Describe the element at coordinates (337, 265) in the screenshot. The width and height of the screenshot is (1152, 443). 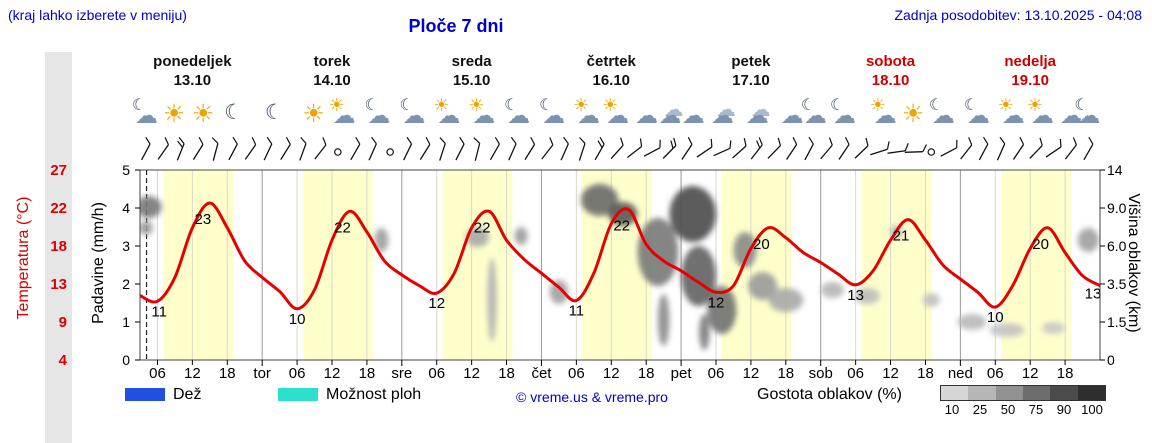
I see `daylight-band` at that location.